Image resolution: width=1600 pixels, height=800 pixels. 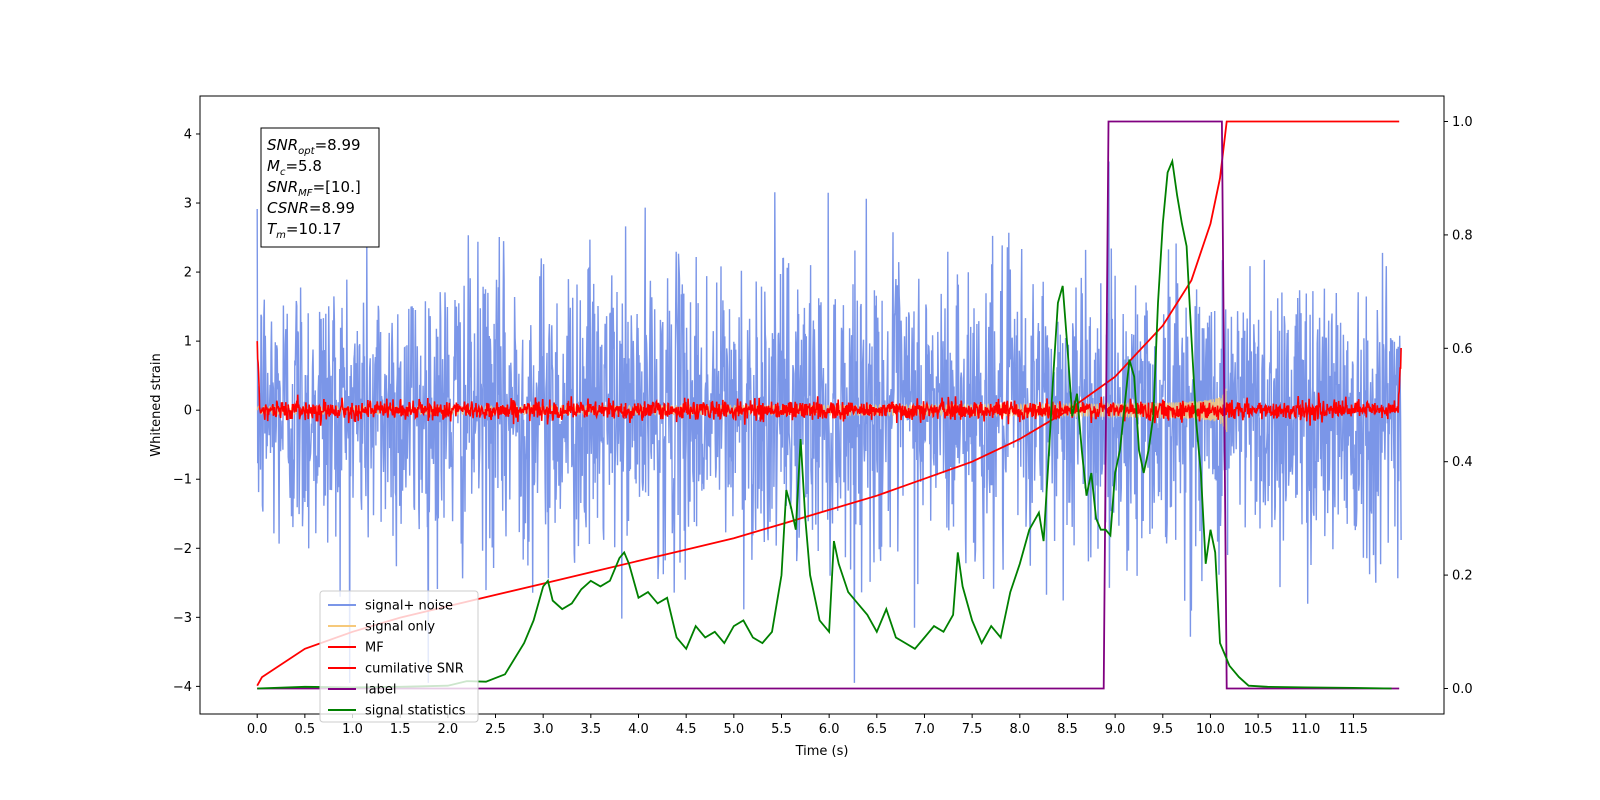 What do you see at coordinates (182, 618) in the screenshot?
I see `y-tick-label: −3` at bounding box center [182, 618].